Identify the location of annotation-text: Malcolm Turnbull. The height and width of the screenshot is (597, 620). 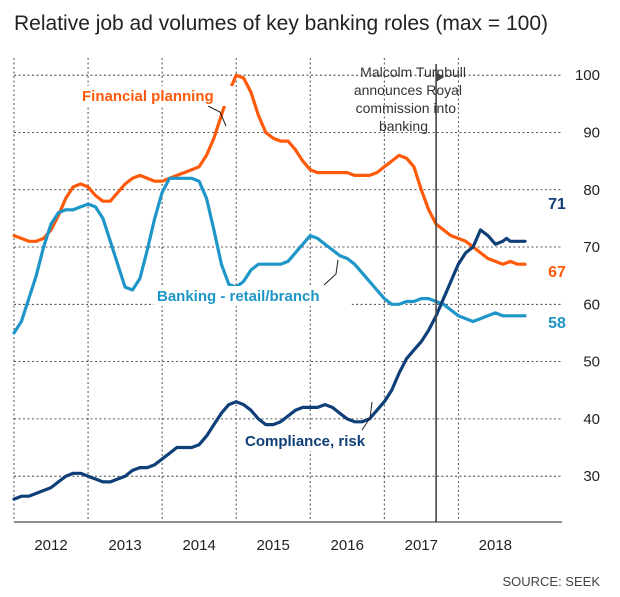
(413, 72).